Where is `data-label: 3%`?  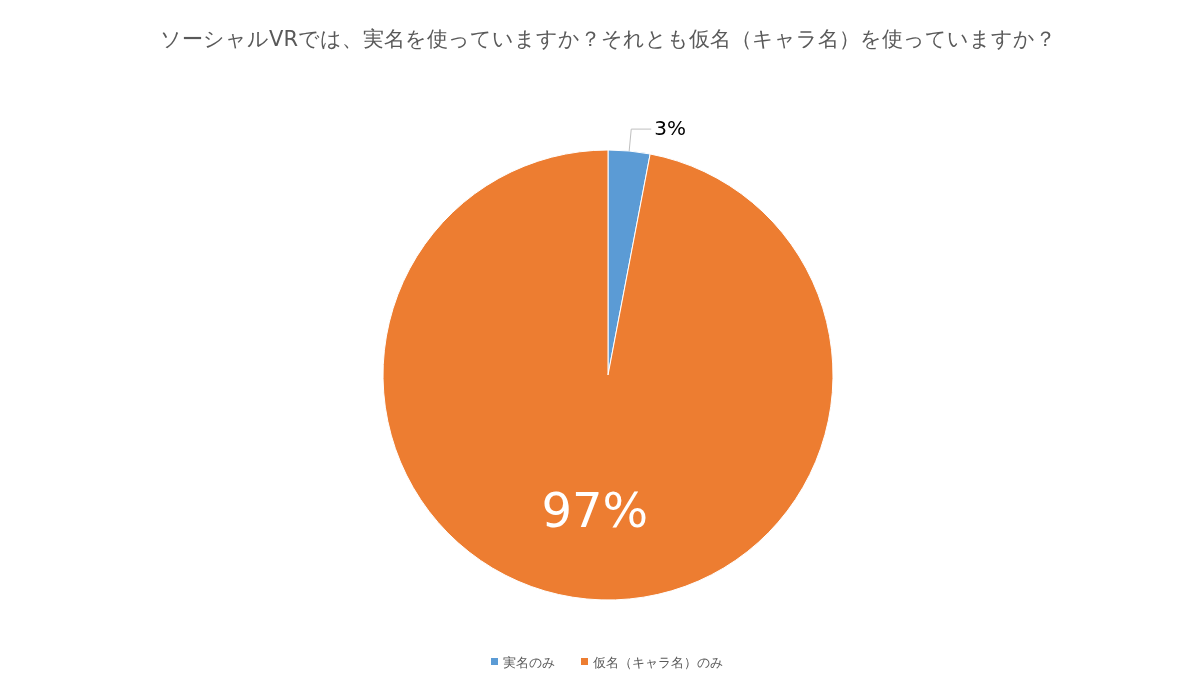
data-label: 3% is located at coordinates (670, 127).